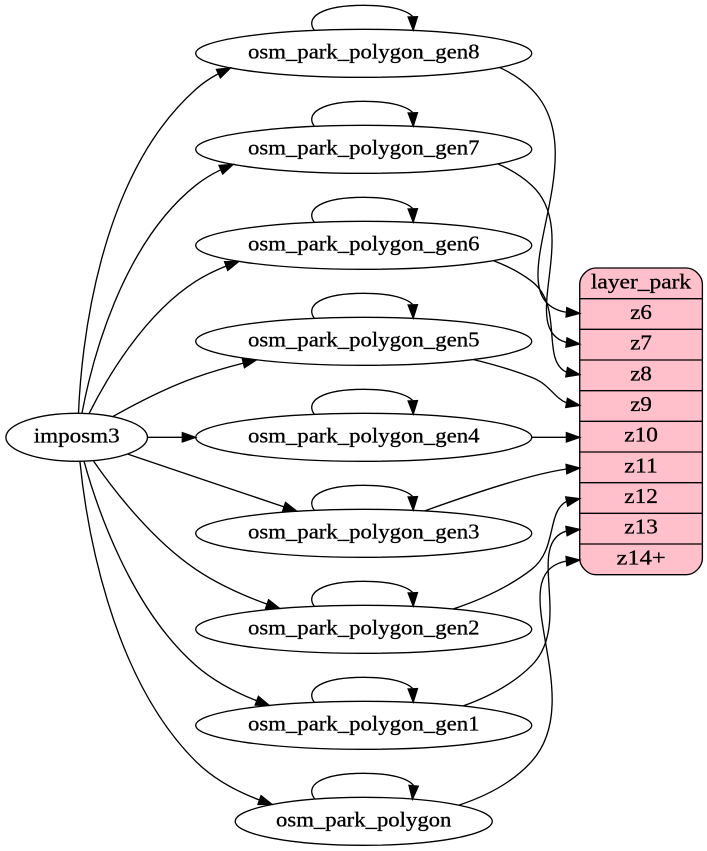 This screenshot has width=707, height=851. What do you see at coordinates (641, 496) in the screenshot?
I see `svg-text: z12` at bounding box center [641, 496].